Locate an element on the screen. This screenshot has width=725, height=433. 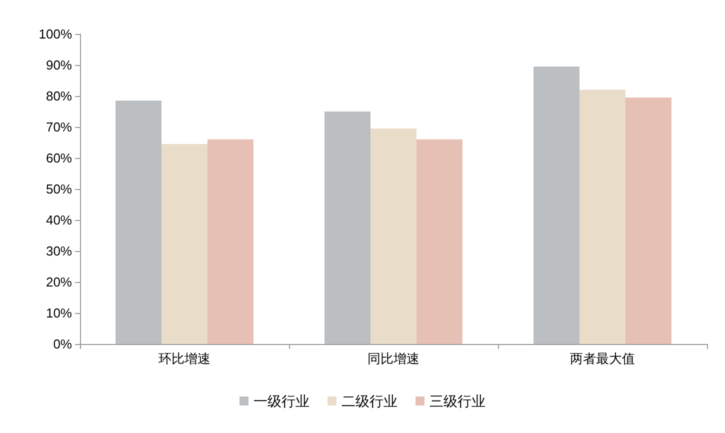
y-tick-label: 10% is located at coordinates (59, 313).